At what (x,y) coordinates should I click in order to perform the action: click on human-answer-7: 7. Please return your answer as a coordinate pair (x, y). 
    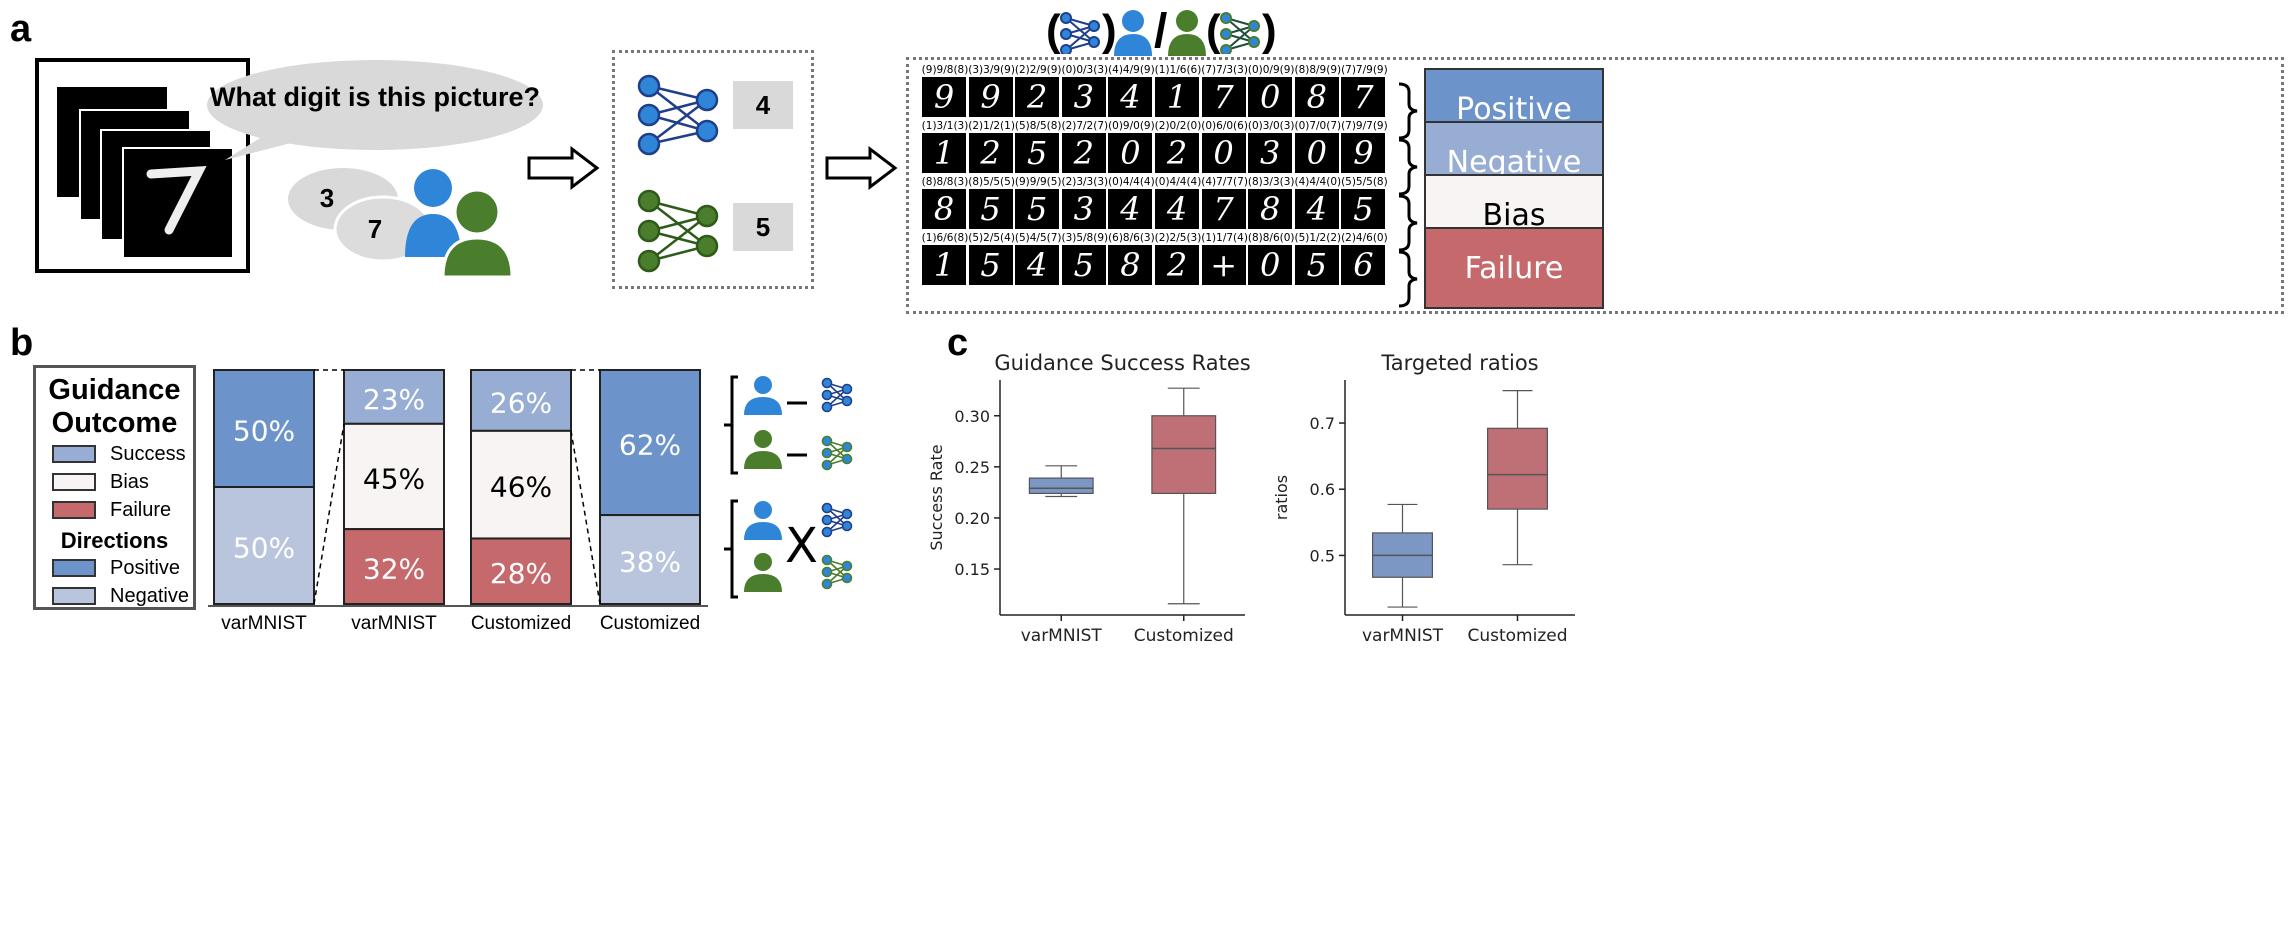
    Looking at the image, I should click on (375, 229).